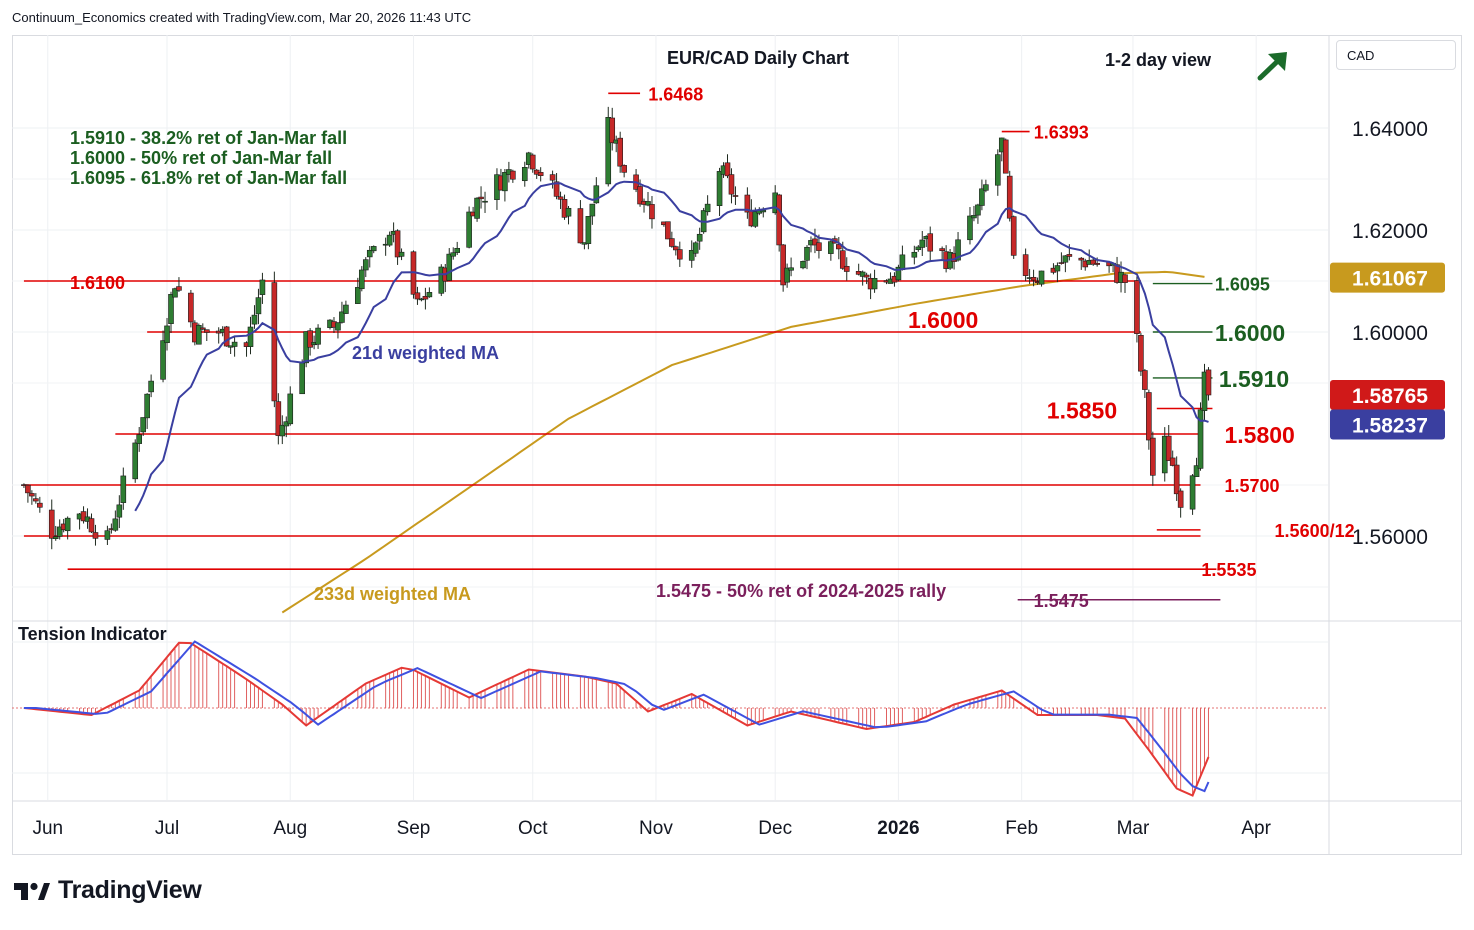  Describe the element at coordinates (1390, 129) in the screenshot. I see `y-tick-label: 1.64000` at that location.